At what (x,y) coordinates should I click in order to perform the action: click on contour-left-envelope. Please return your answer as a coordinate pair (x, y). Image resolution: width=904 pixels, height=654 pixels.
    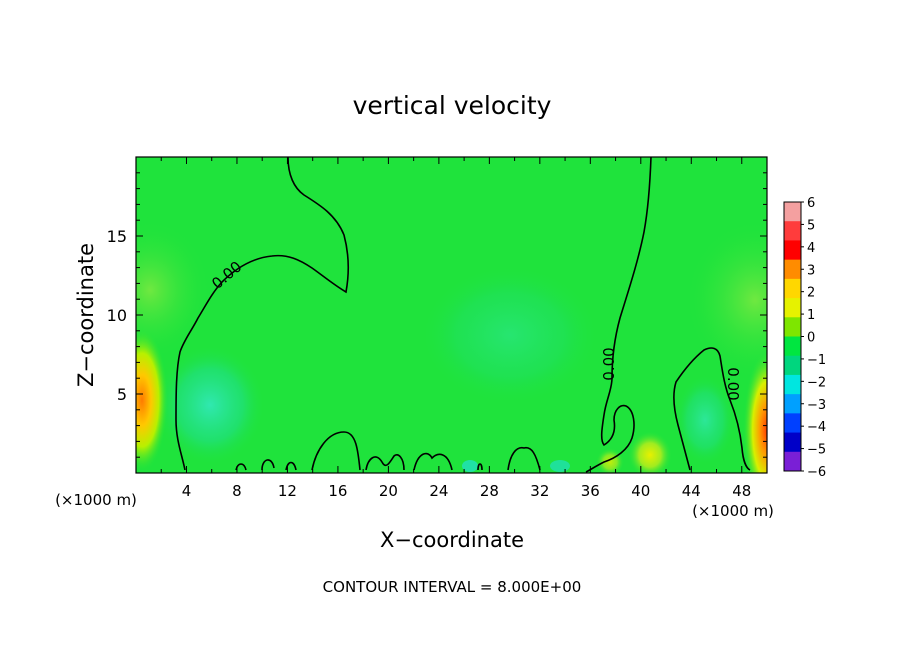
    Looking at the image, I should click on (262, 314).